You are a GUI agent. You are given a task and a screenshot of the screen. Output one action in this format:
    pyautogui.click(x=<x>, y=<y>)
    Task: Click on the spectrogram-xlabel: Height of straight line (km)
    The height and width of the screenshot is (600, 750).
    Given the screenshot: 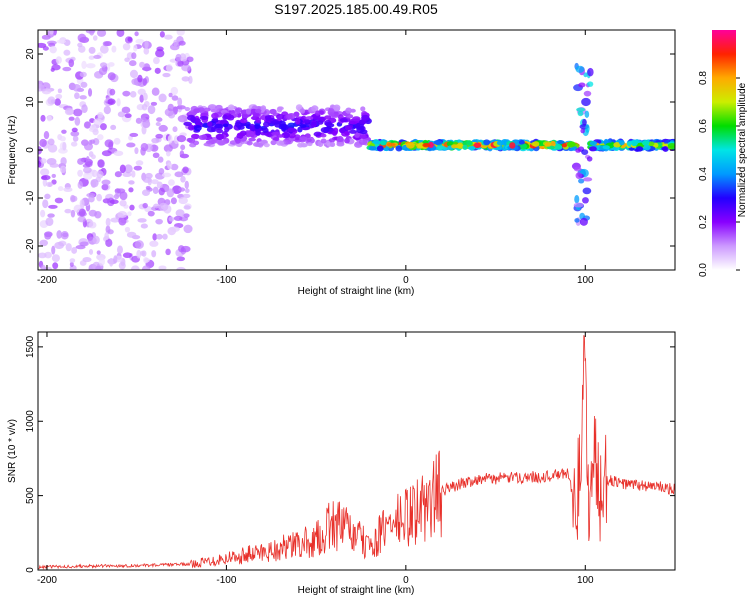 What is the action you would take?
    pyautogui.click(x=356, y=291)
    